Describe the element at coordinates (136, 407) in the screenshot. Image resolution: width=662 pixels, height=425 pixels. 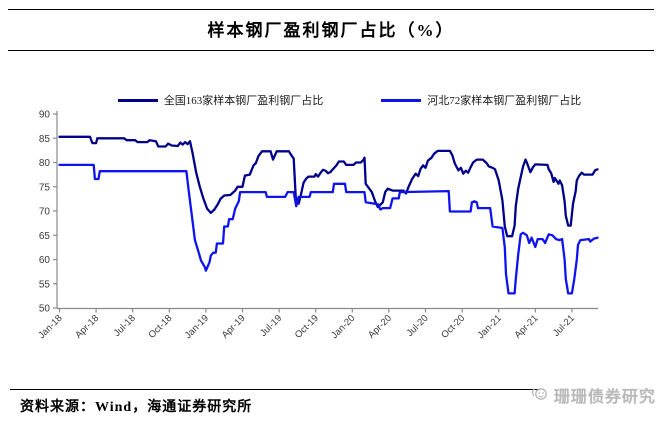
I see `source-note: 资料来源：Wind，海通证券研究所` at that location.